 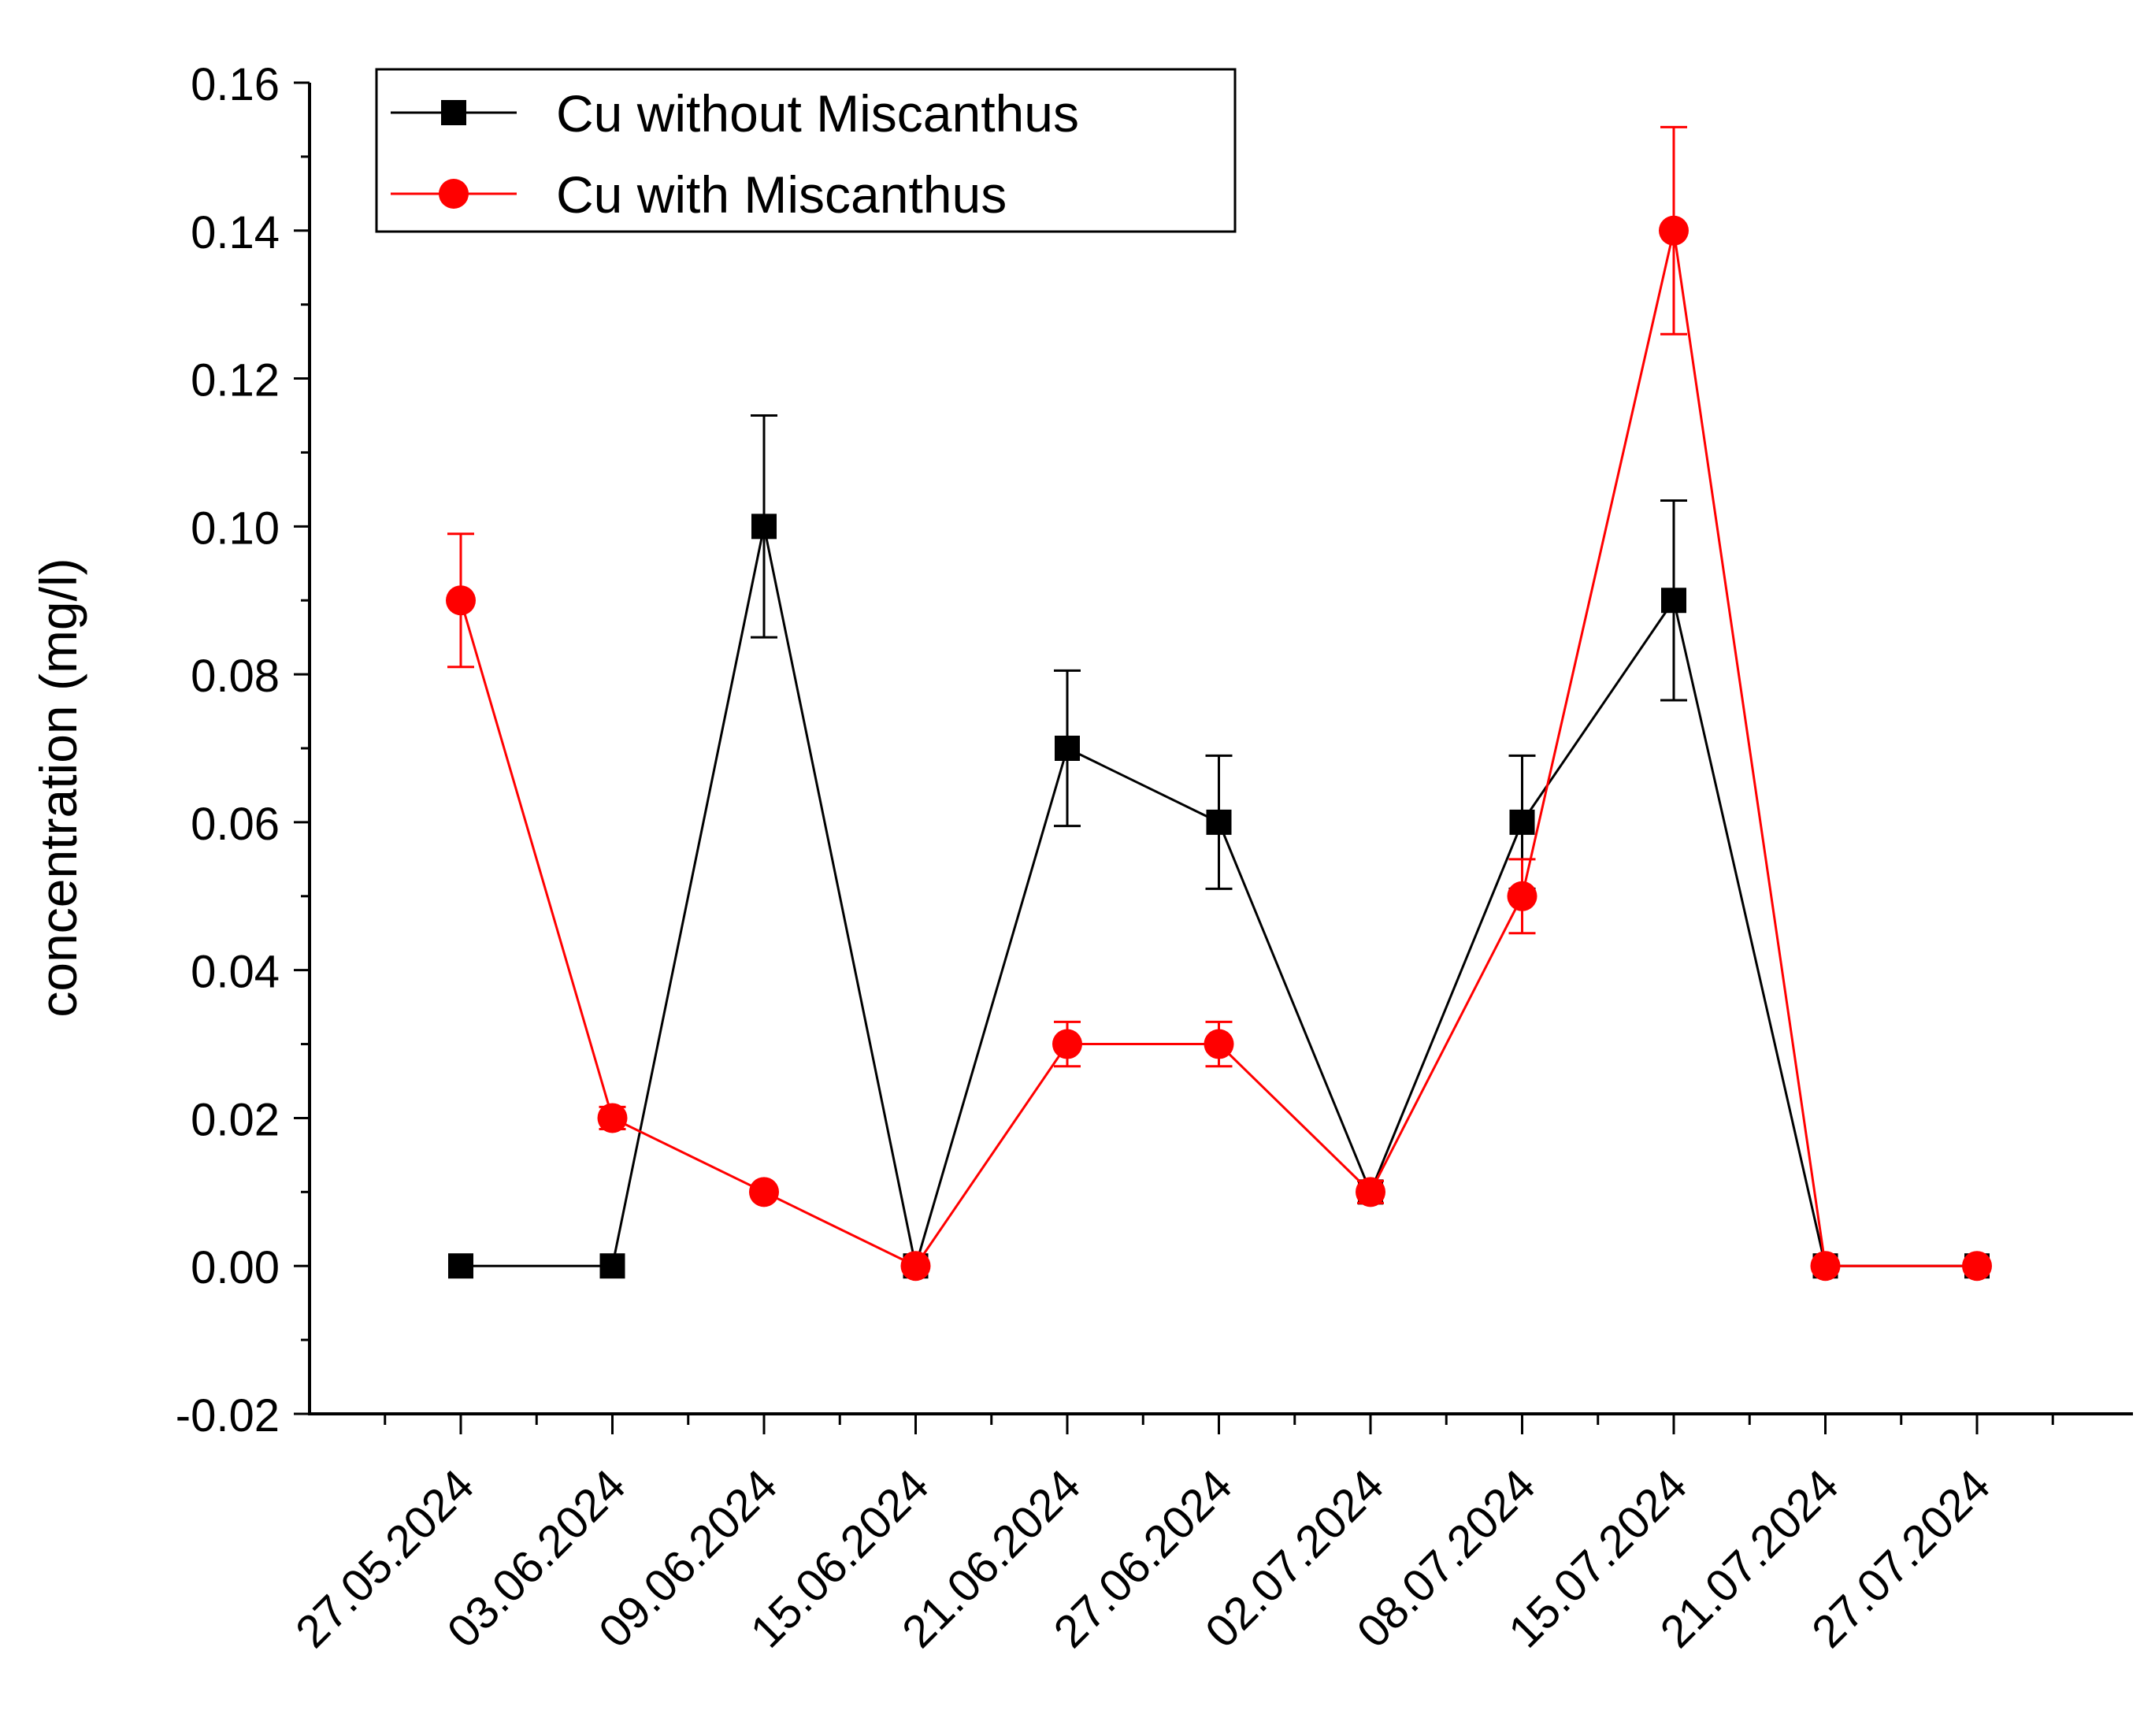 I want to click on legend: Cu without Miscanthus Cu with Miscanthus, so click(x=806, y=151).